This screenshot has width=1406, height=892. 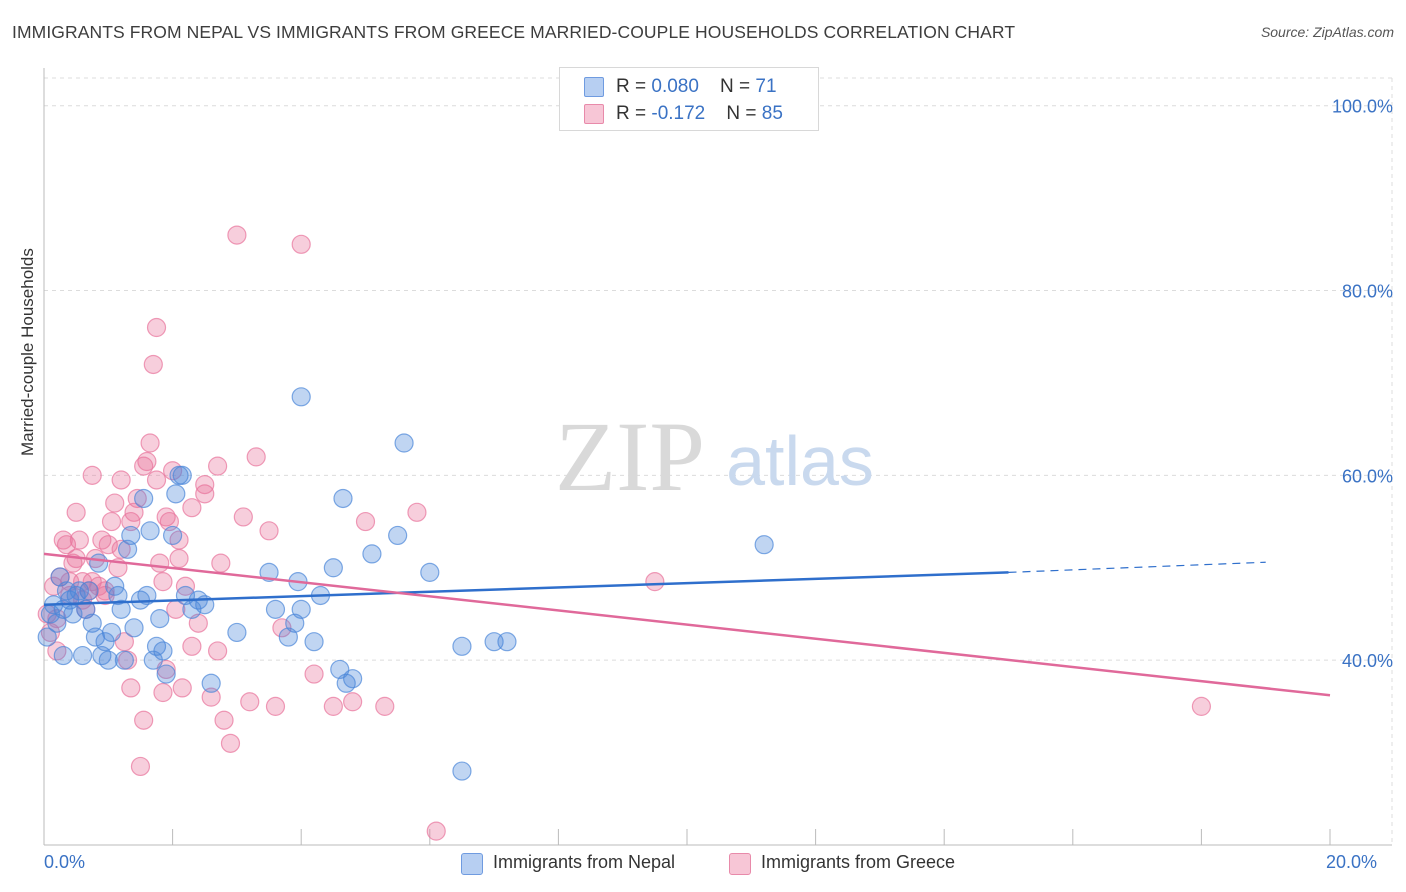 I want to click on legend-swatch-nepal, so click(x=594, y=87).